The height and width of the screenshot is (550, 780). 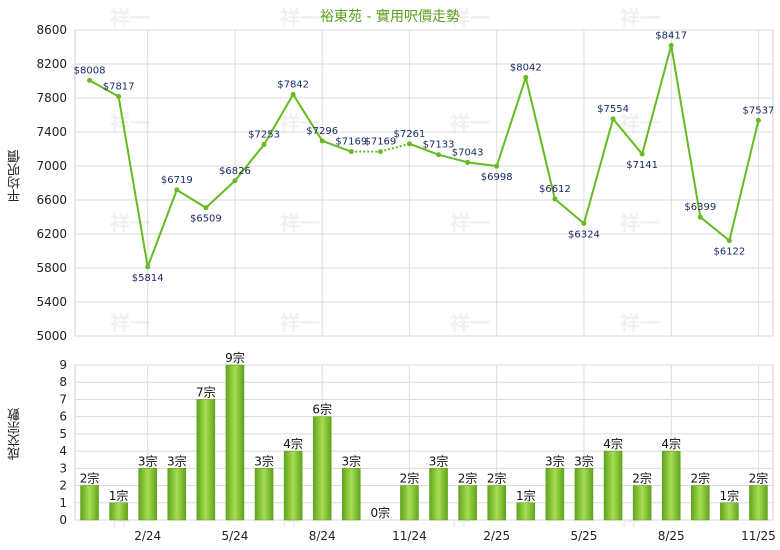 What do you see at coordinates (322, 409) in the screenshot?
I see `count-data-label: 6宗` at bounding box center [322, 409].